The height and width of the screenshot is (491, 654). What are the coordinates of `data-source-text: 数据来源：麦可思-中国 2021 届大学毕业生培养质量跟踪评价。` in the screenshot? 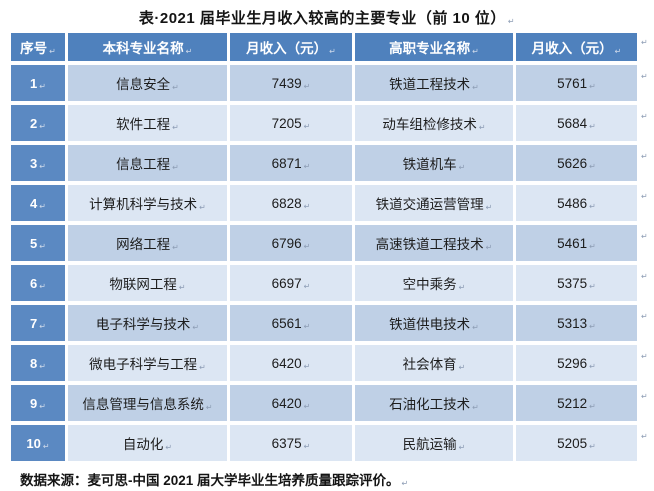 It's located at (210, 480).